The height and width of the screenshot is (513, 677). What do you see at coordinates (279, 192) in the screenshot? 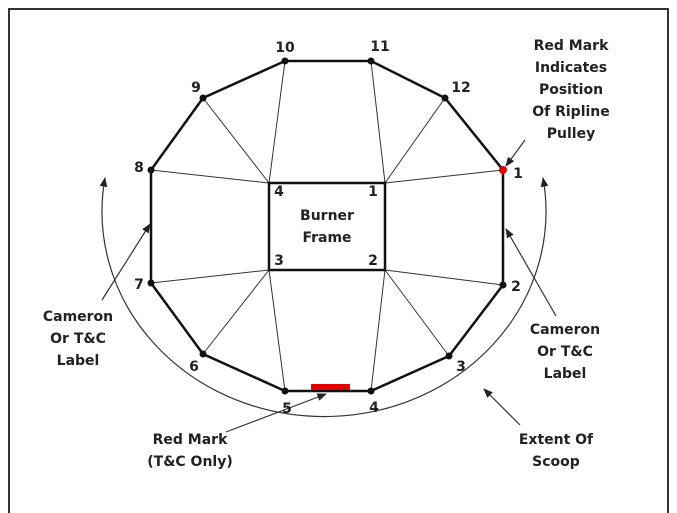
I see `corner-label: 4` at bounding box center [279, 192].